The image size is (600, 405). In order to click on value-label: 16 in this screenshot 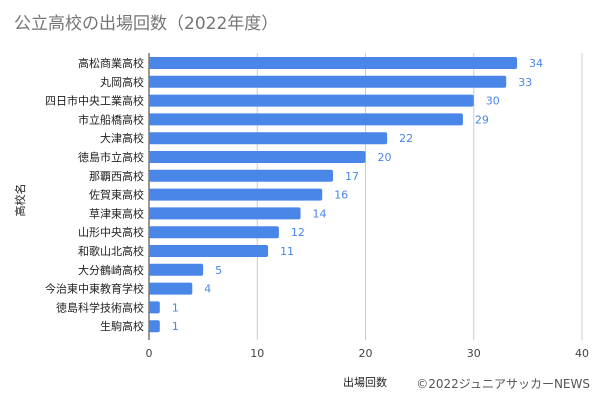, I will do `click(341, 195)`.